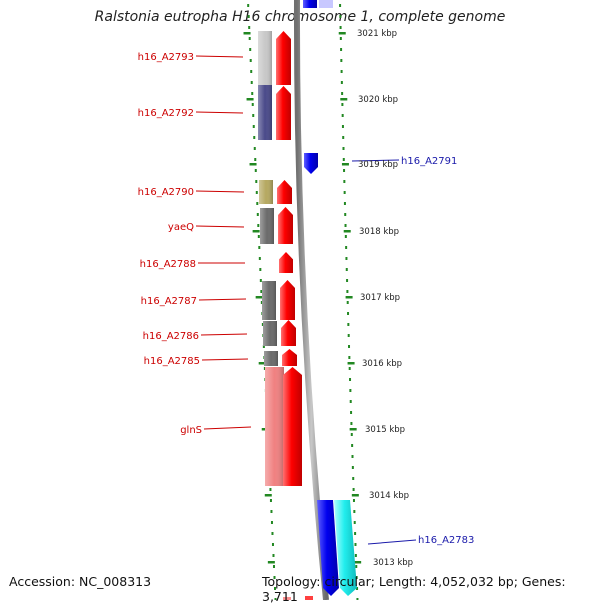 This screenshot has width=600, height=604. I want to click on reverse-gene, so click(310, 4).